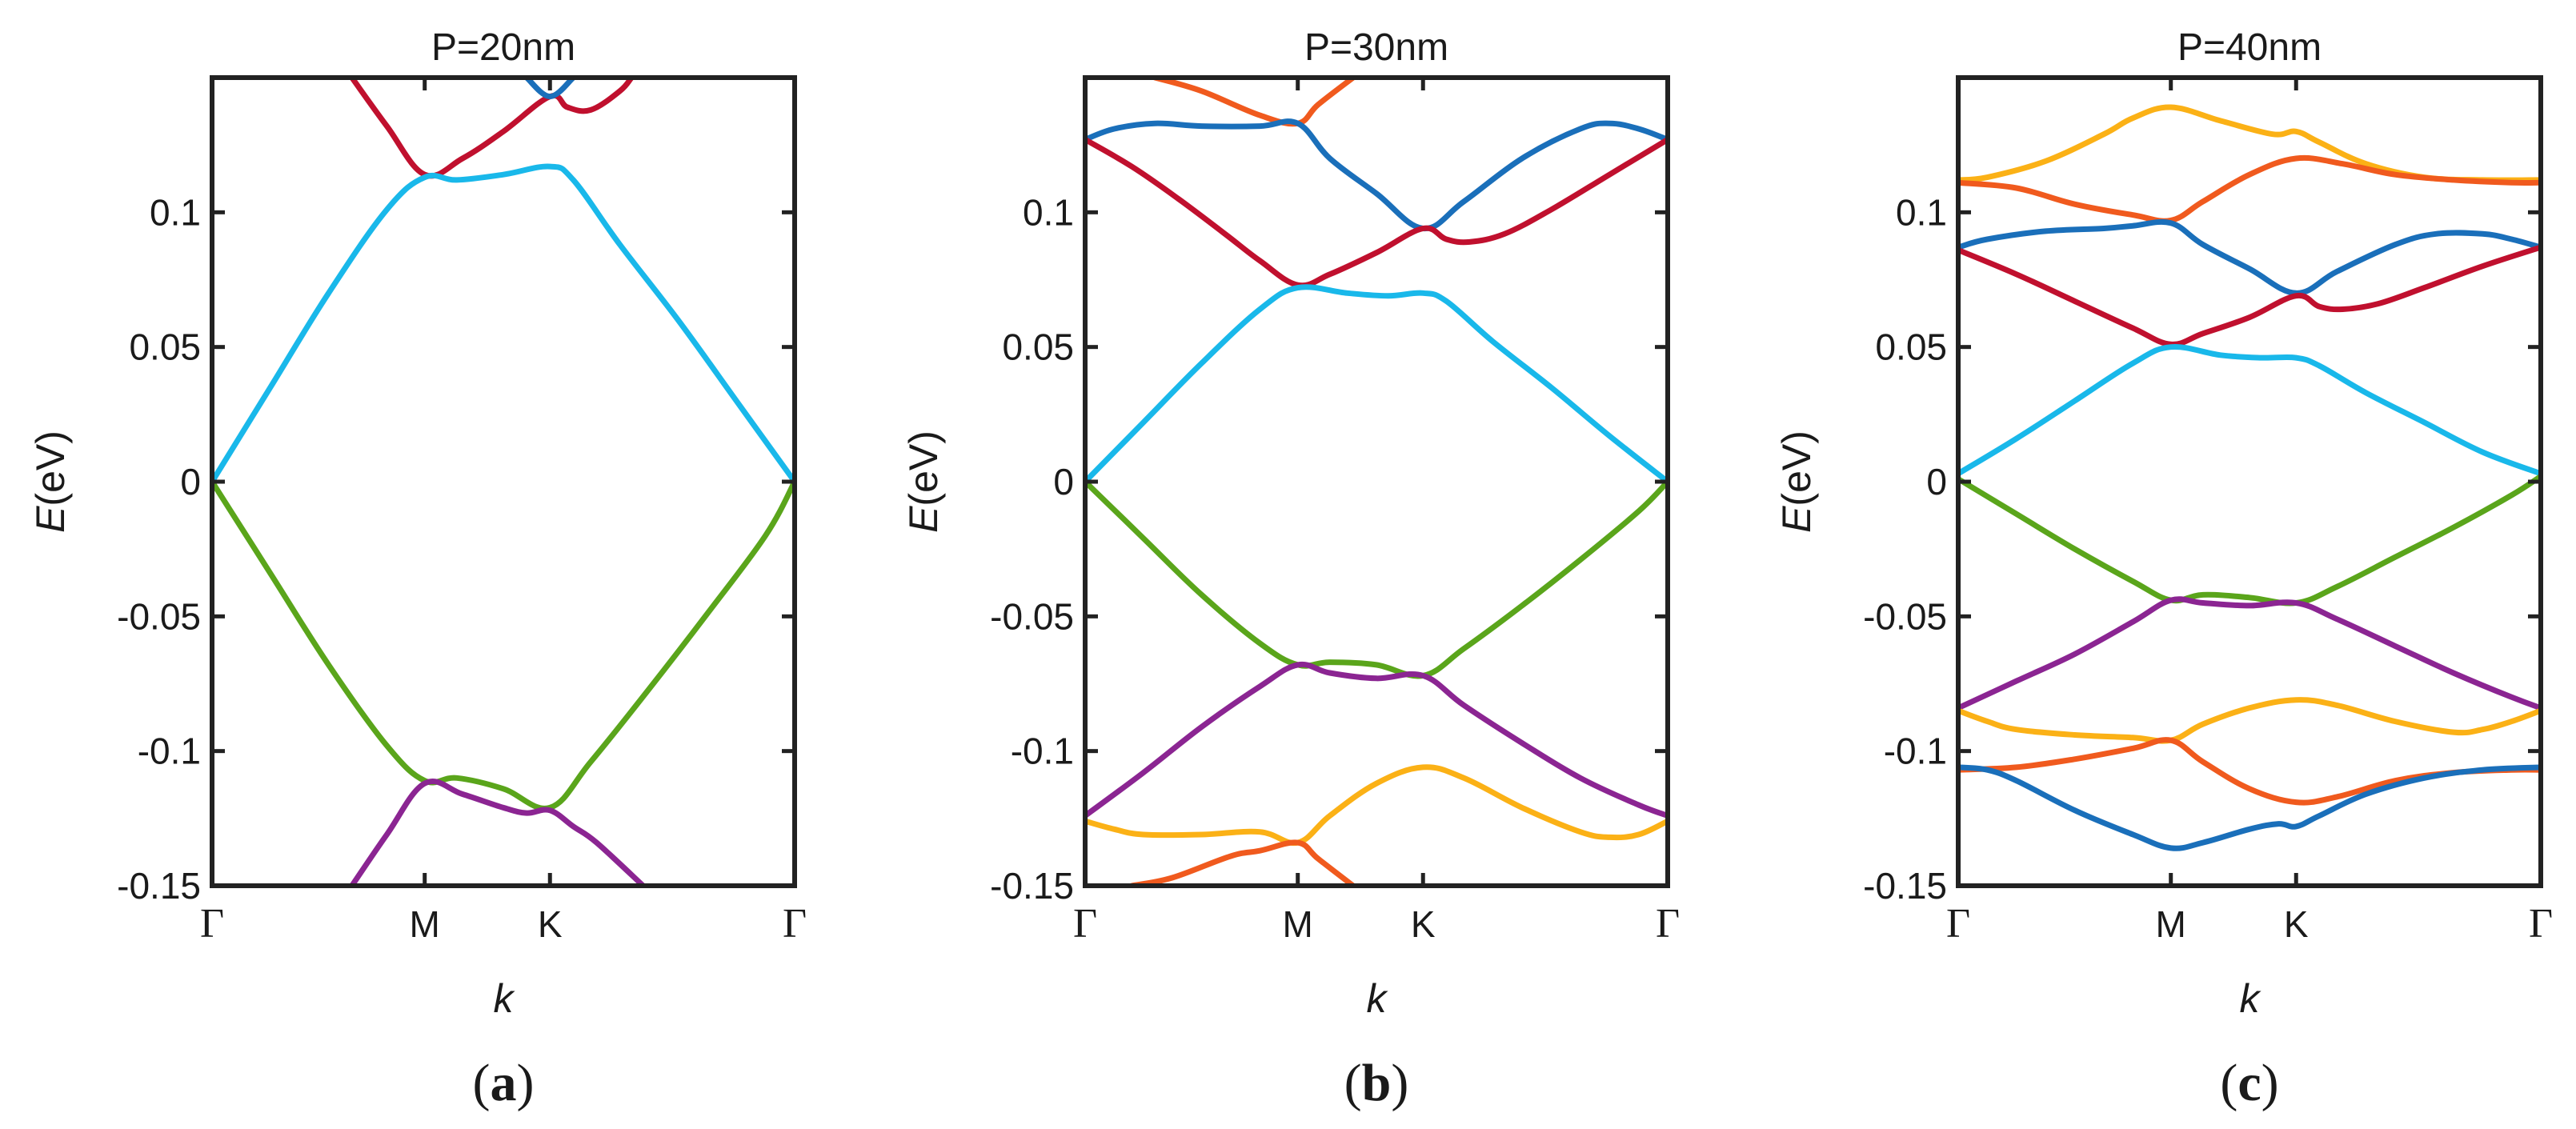 This screenshot has width=2576, height=1129. I want to click on series-line-yellow, so click(1376, 805).